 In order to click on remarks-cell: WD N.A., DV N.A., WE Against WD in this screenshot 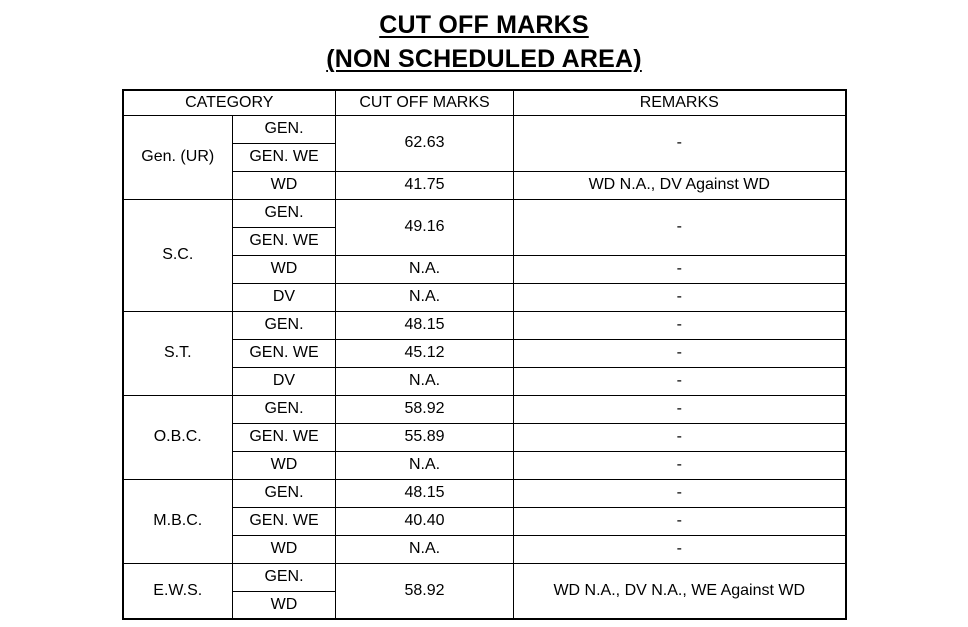, I will do `click(679, 591)`.